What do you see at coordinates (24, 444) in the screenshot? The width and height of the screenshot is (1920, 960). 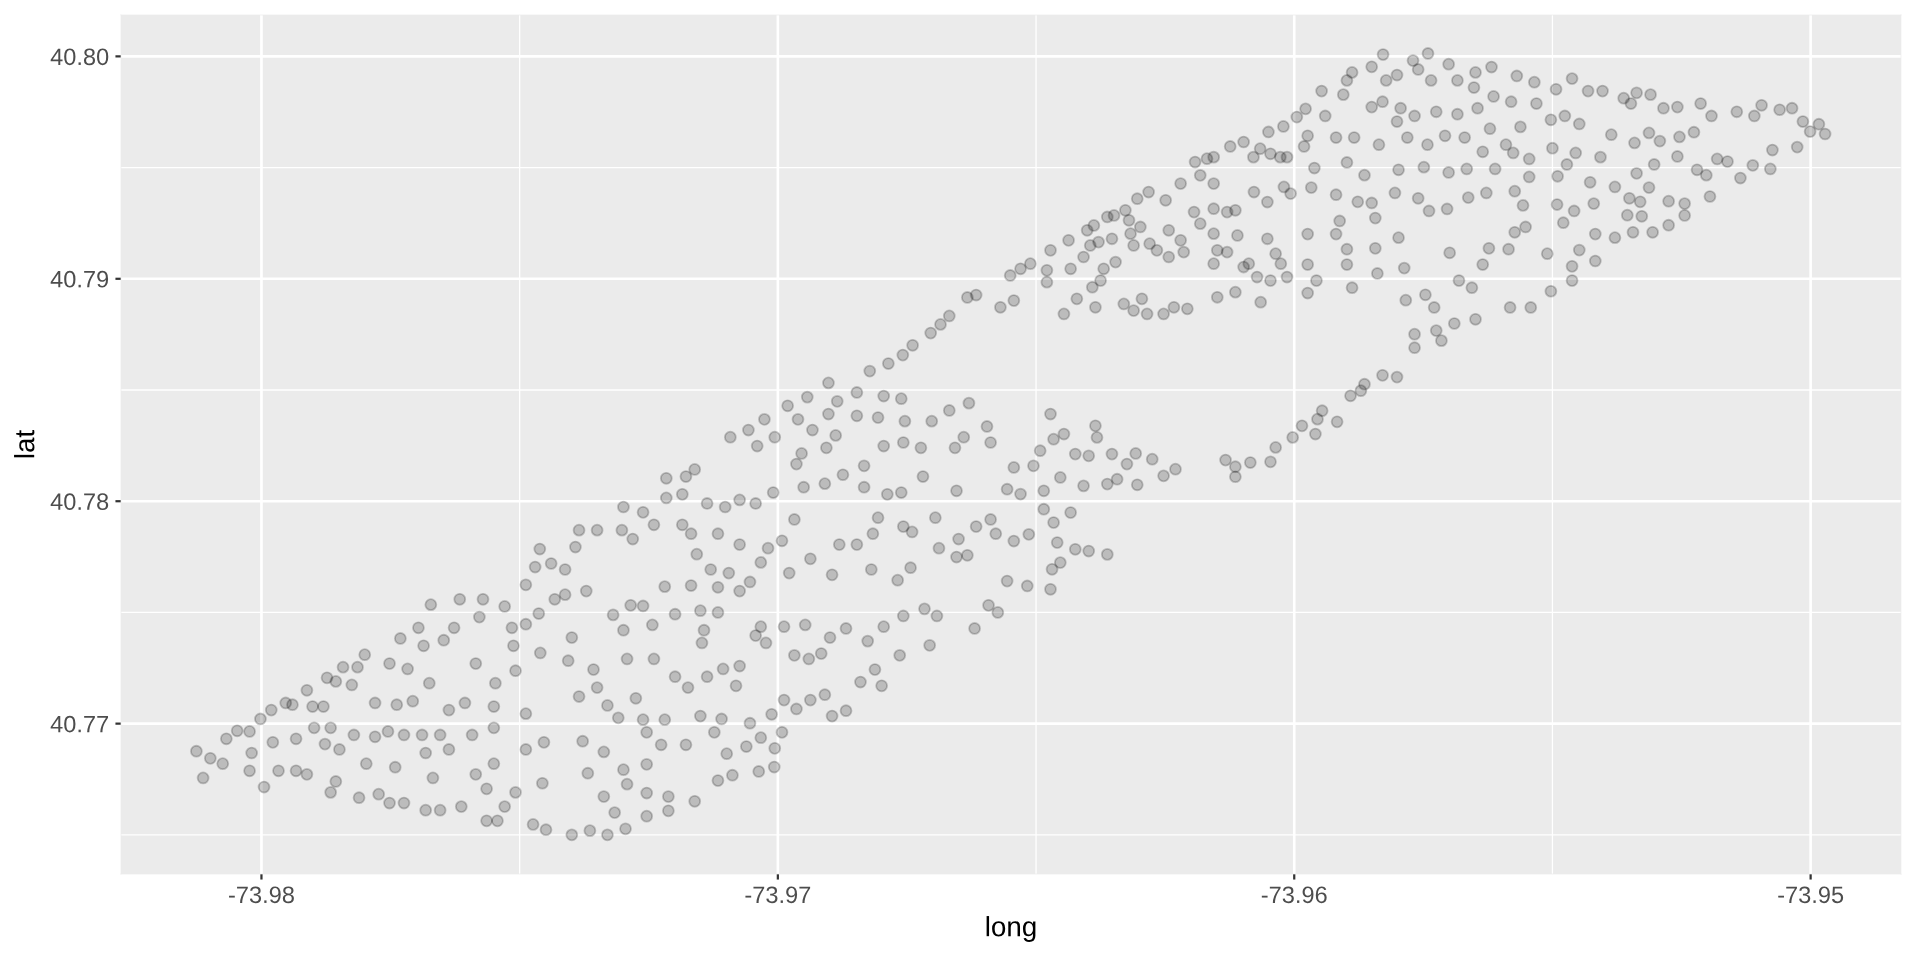 I see `y-axis-title: lat` at bounding box center [24, 444].